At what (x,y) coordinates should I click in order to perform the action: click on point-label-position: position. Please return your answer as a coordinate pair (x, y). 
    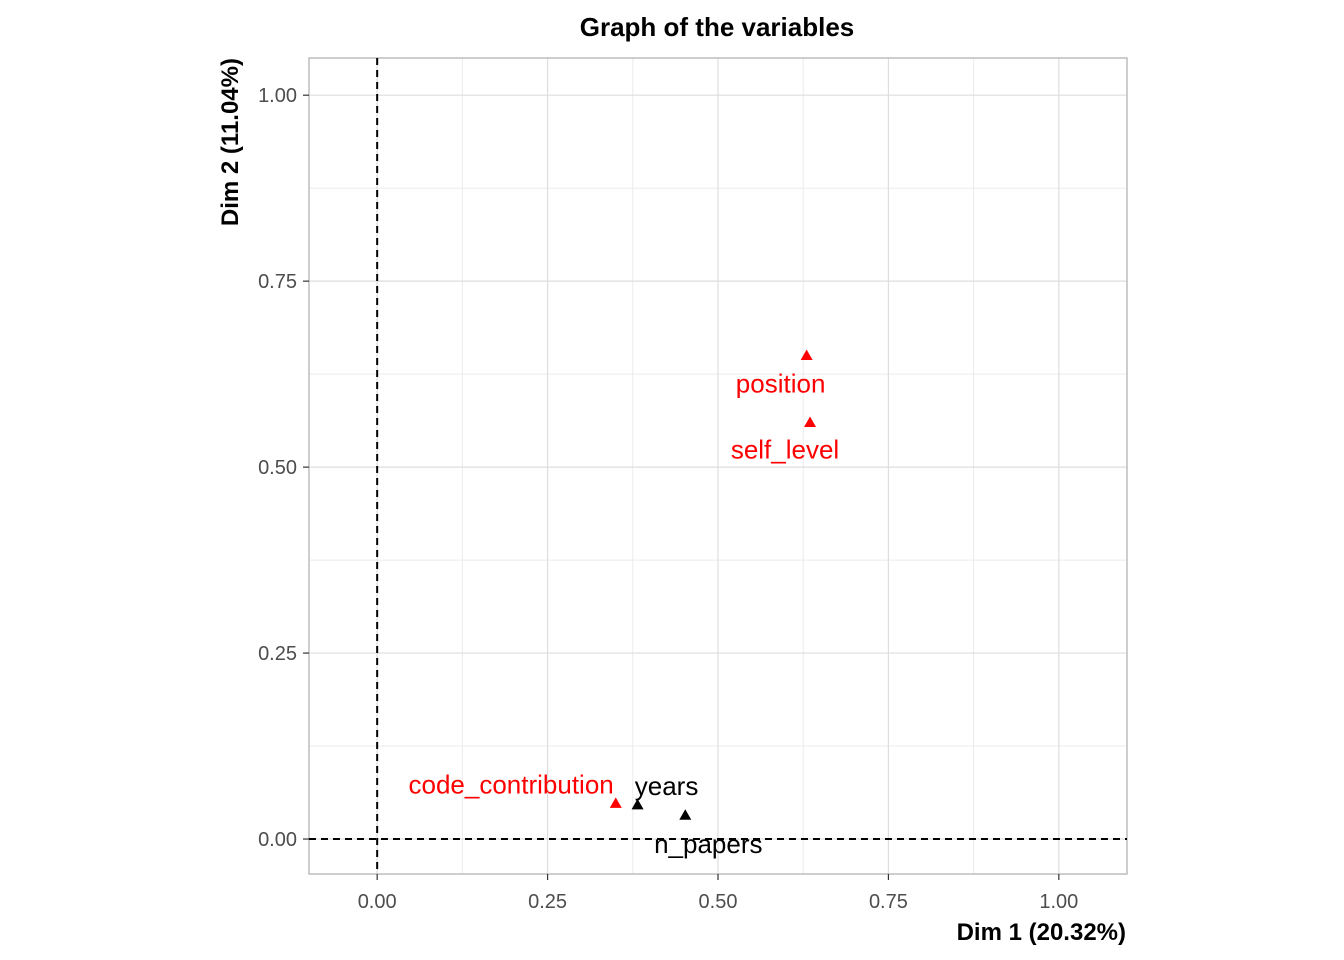
    Looking at the image, I should click on (781, 384).